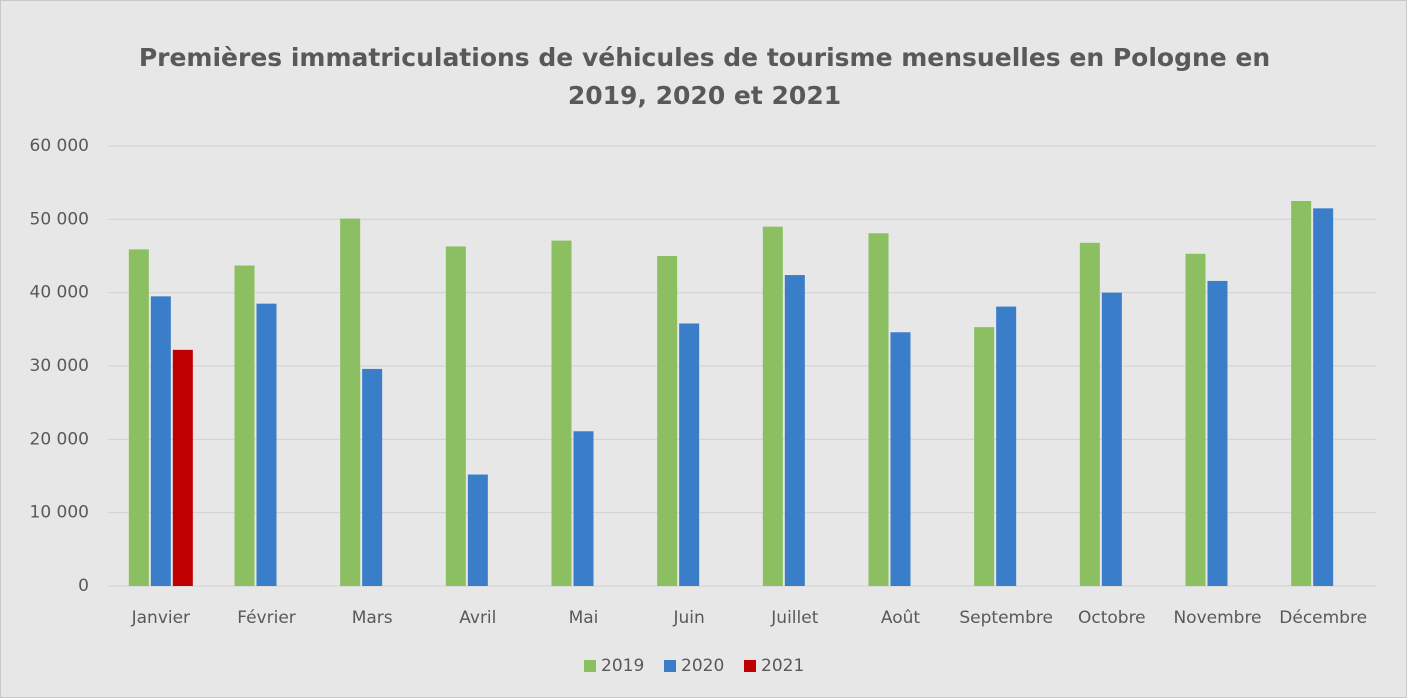 Image resolution: width=1407 pixels, height=698 pixels. I want to click on x-tick-label: Juillet, so click(794, 618).